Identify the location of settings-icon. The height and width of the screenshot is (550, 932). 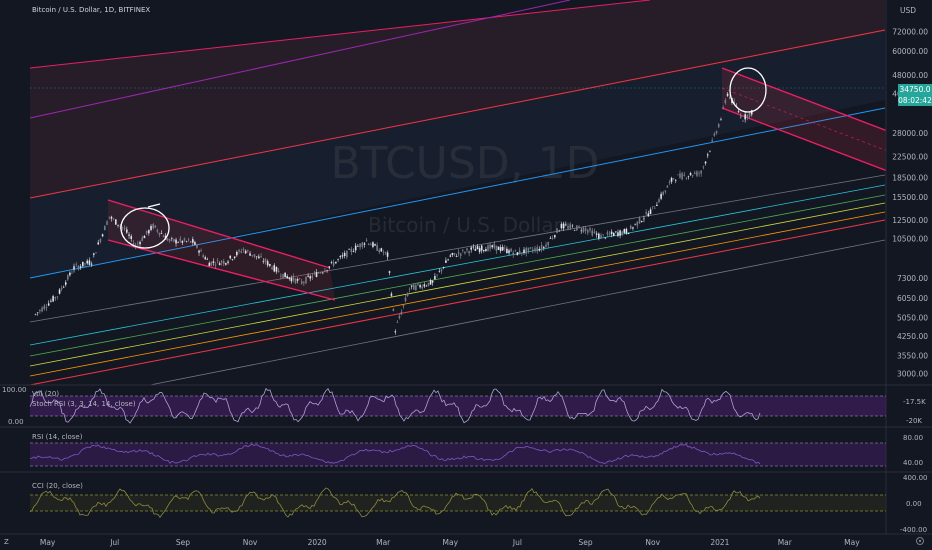
(920, 541).